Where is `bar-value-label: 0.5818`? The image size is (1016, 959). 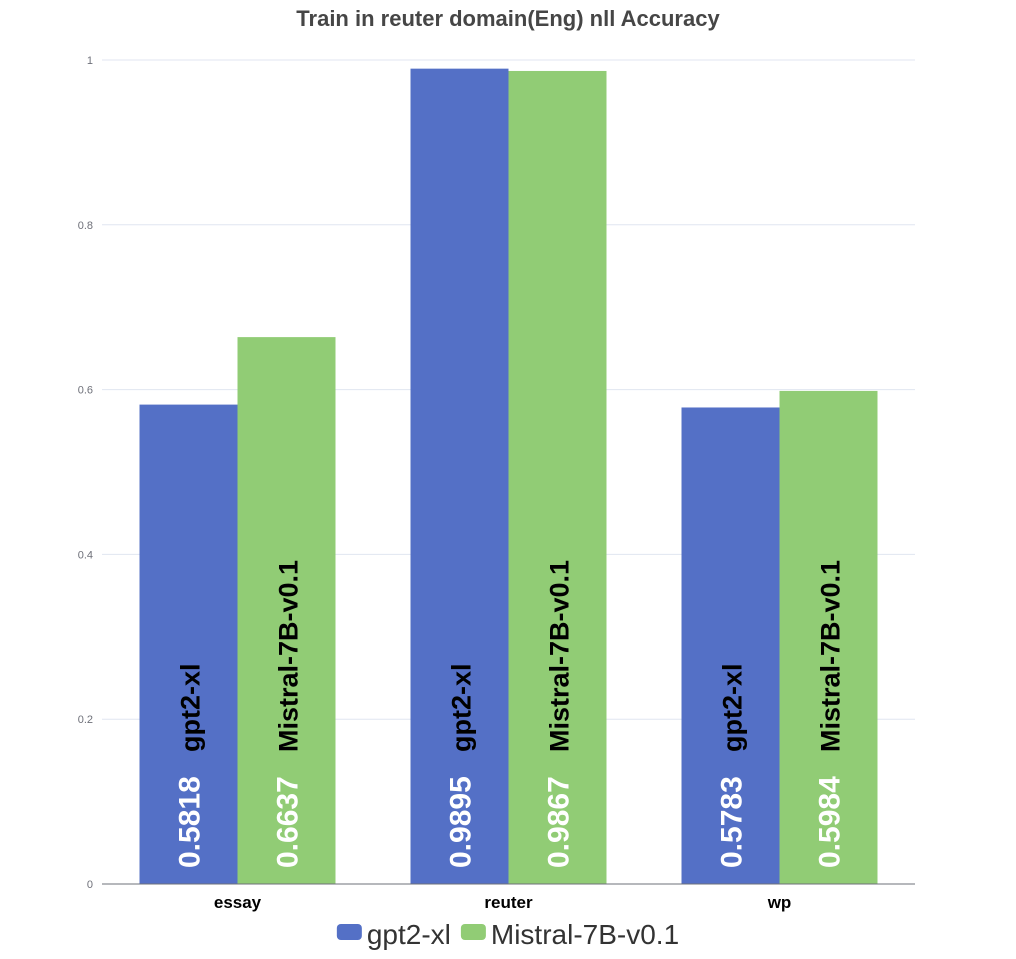 bar-value-label: 0.5818 is located at coordinates (190, 822).